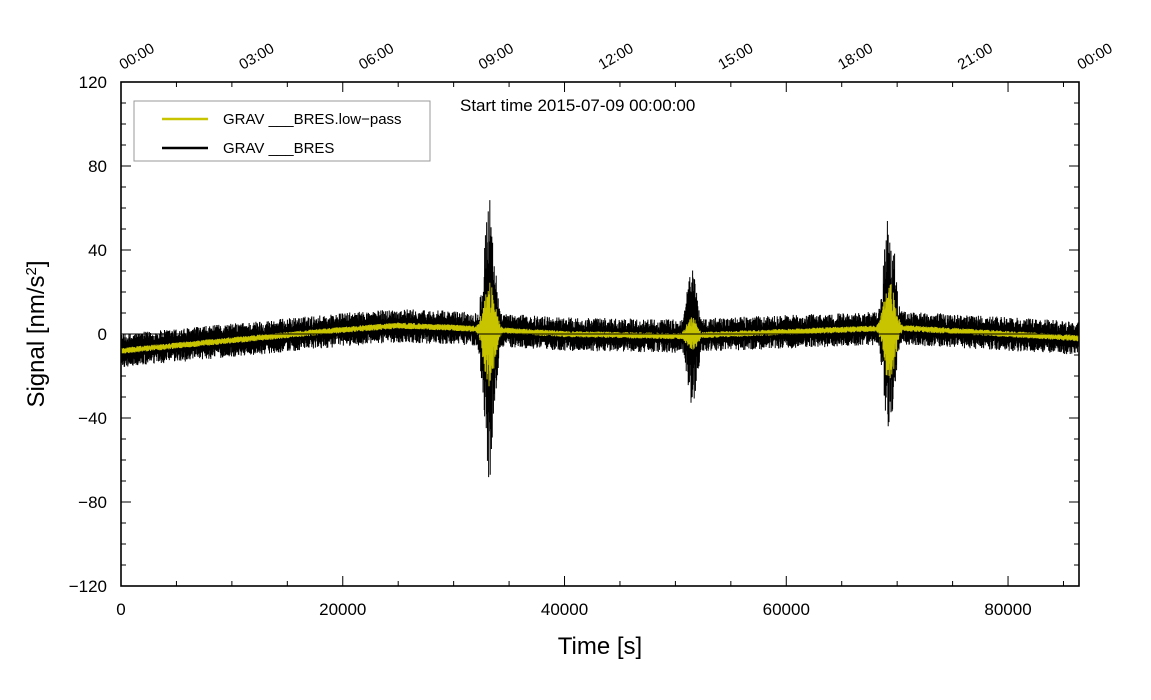  Describe the element at coordinates (496, 56) in the screenshot. I see `top-time-label: 09:00` at that location.